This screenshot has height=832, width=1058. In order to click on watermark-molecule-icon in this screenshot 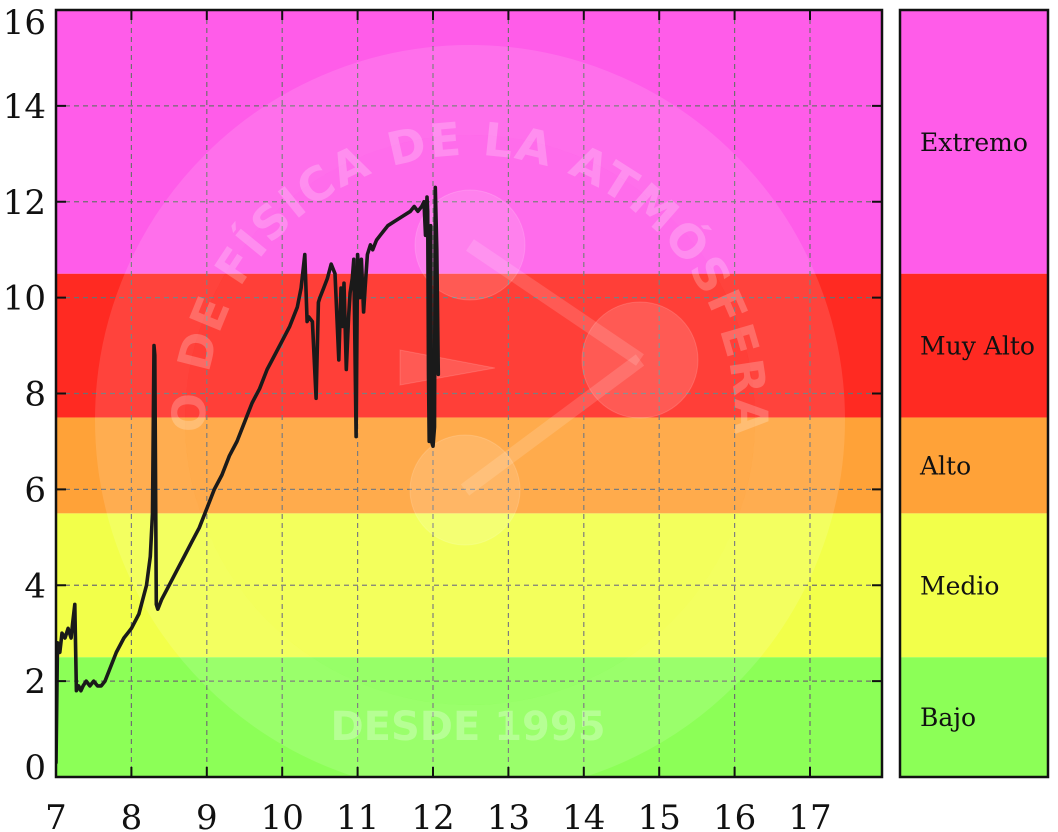, I will do `click(549, 367)`.